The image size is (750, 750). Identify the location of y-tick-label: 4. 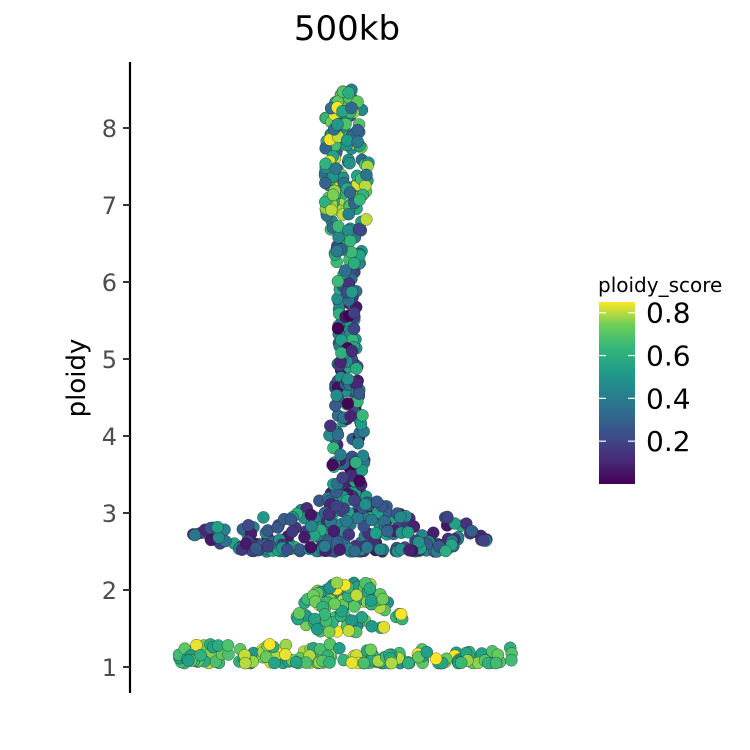
(109, 437).